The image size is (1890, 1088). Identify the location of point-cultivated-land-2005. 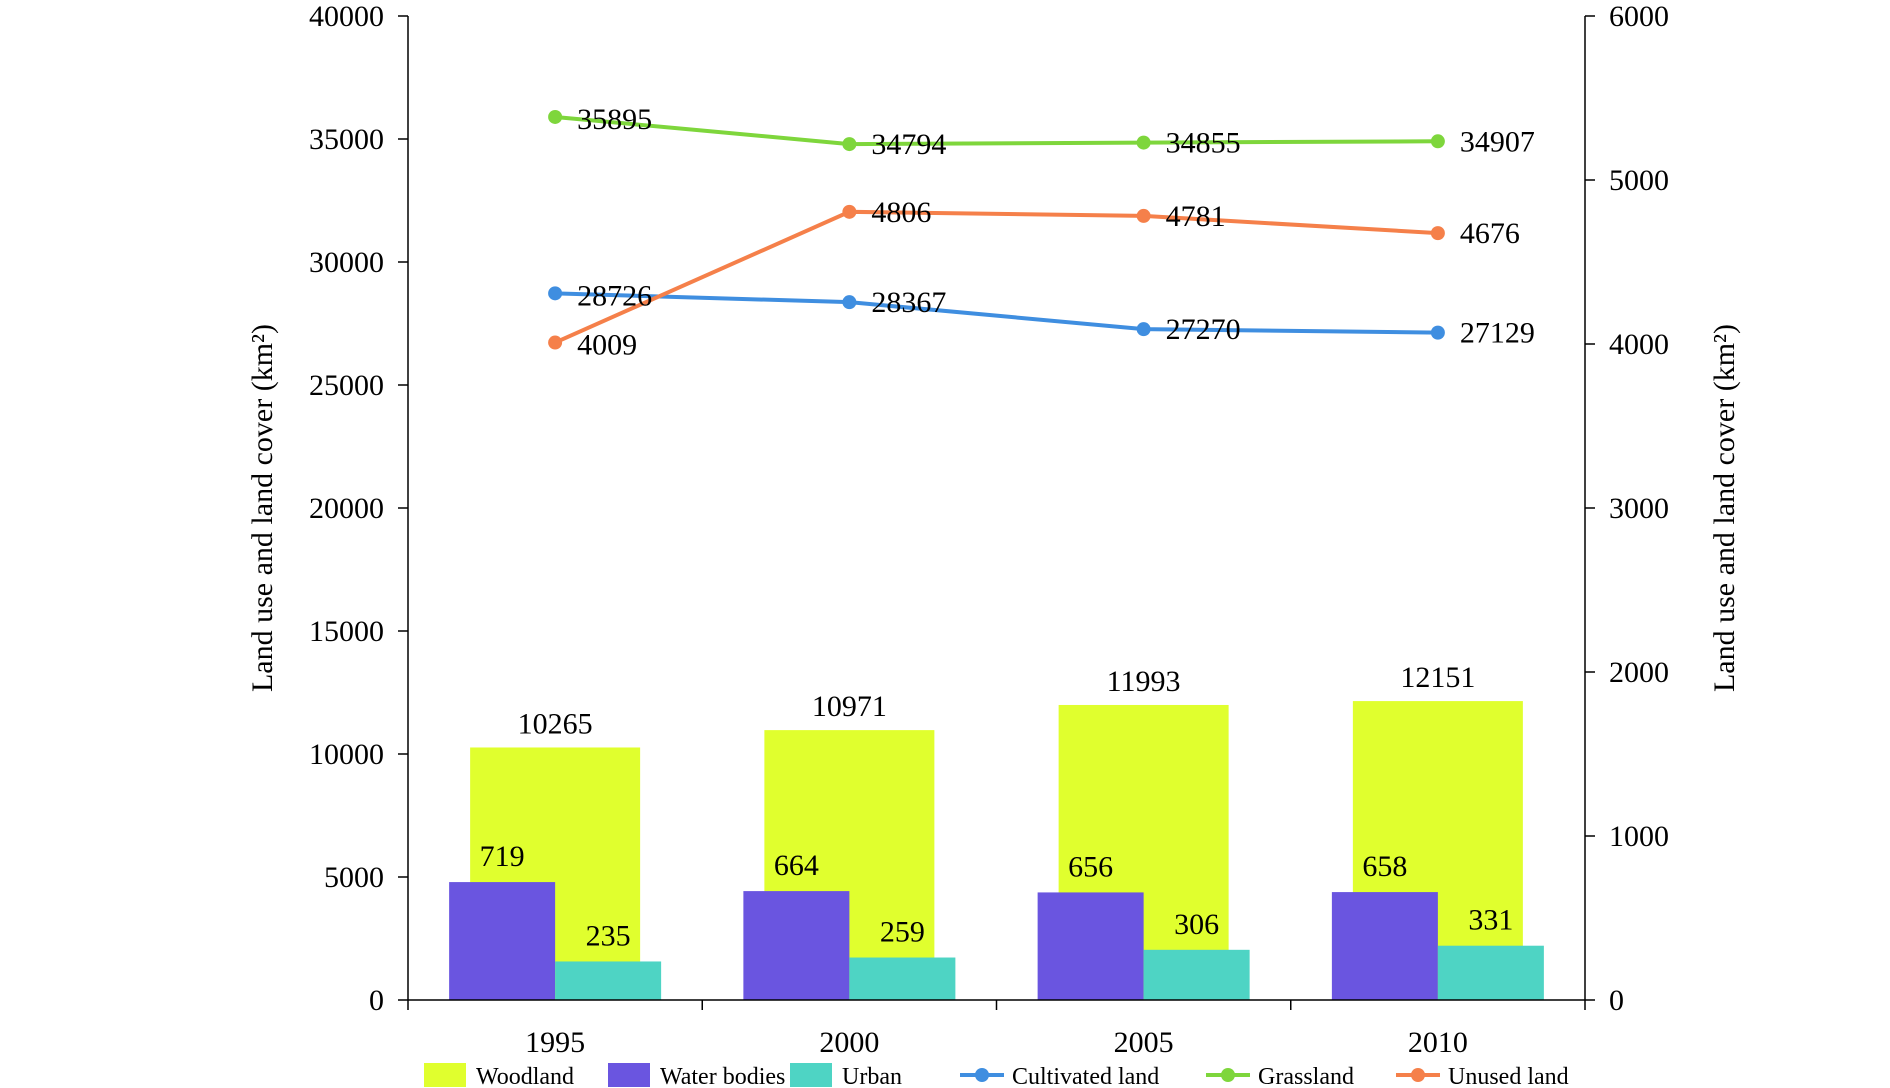
(1143, 329).